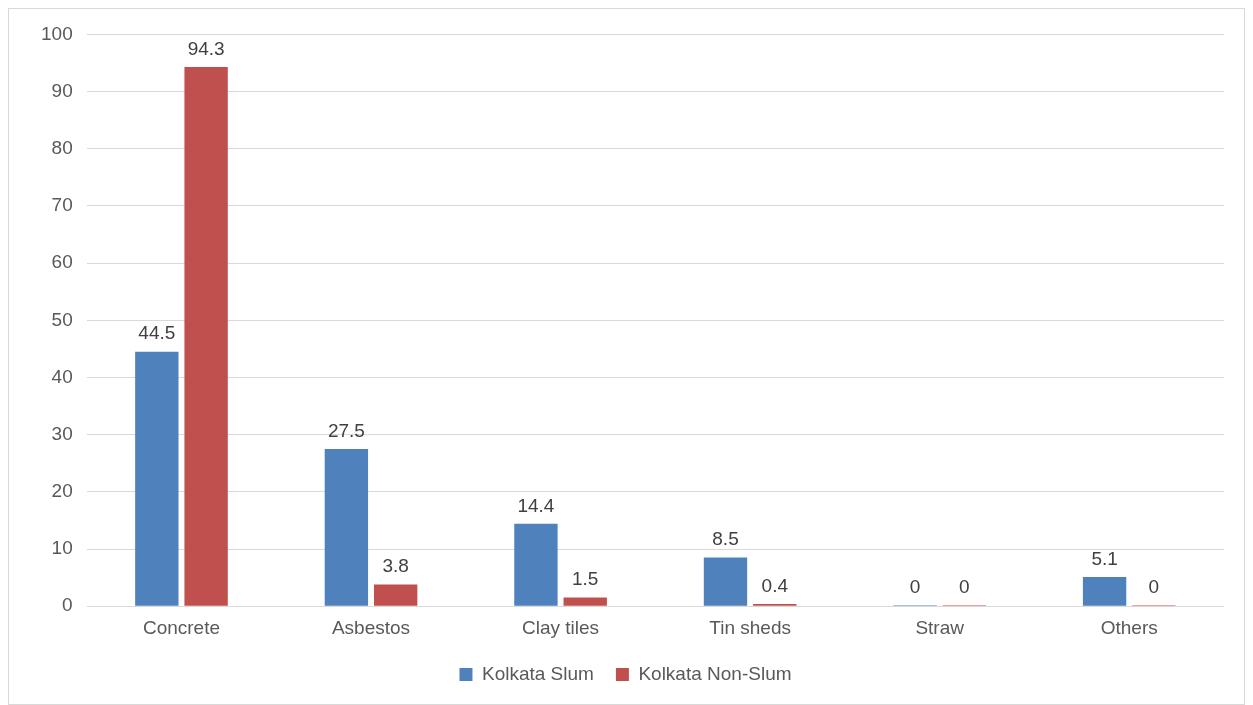 Image resolution: width=1253 pixels, height=705 pixels. What do you see at coordinates (62, 376) in the screenshot?
I see `y-tick-label: 40` at bounding box center [62, 376].